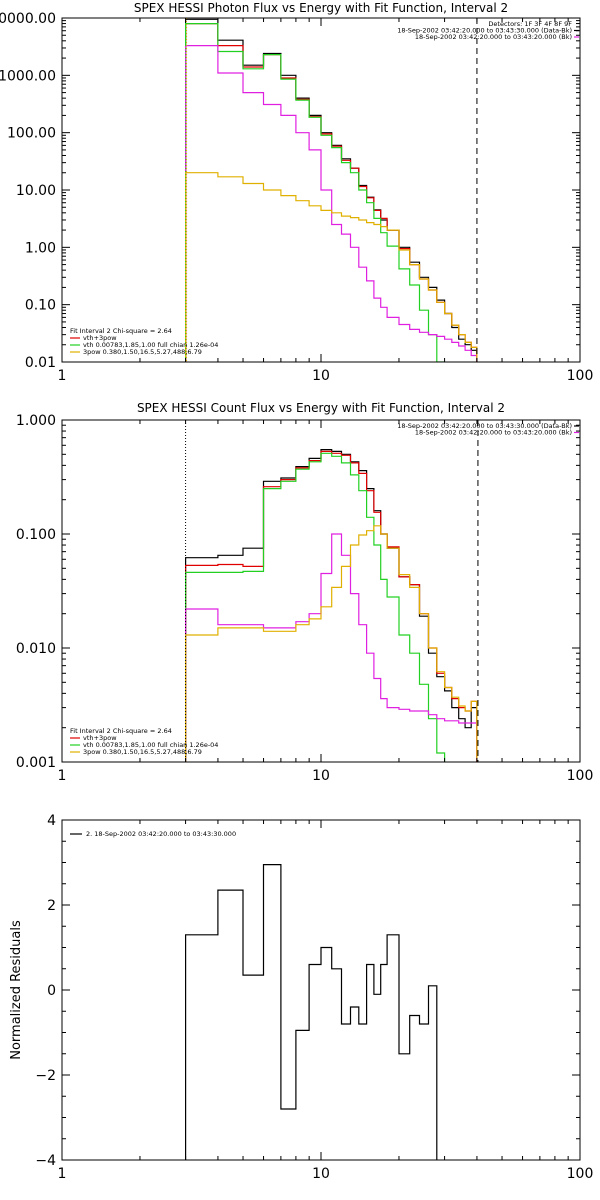 The height and width of the screenshot is (1200, 600). I want to click on y-tick-label: 0.01, so click(40, 363).